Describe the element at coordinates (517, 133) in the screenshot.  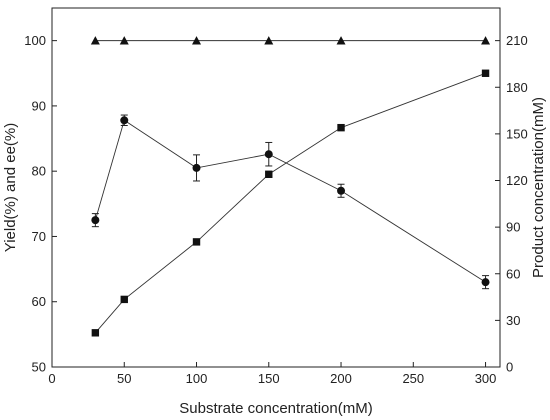
I see `y-right-tick-label: 150` at that location.